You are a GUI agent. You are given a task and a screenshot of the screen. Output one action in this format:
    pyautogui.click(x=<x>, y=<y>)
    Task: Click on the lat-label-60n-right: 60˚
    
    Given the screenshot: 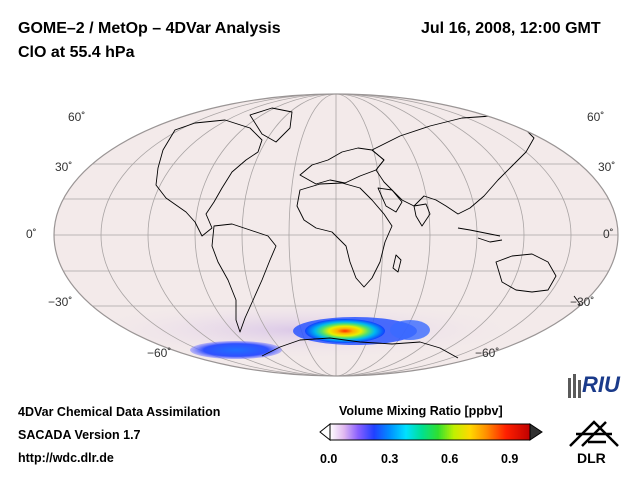 What is the action you would take?
    pyautogui.click(x=596, y=117)
    